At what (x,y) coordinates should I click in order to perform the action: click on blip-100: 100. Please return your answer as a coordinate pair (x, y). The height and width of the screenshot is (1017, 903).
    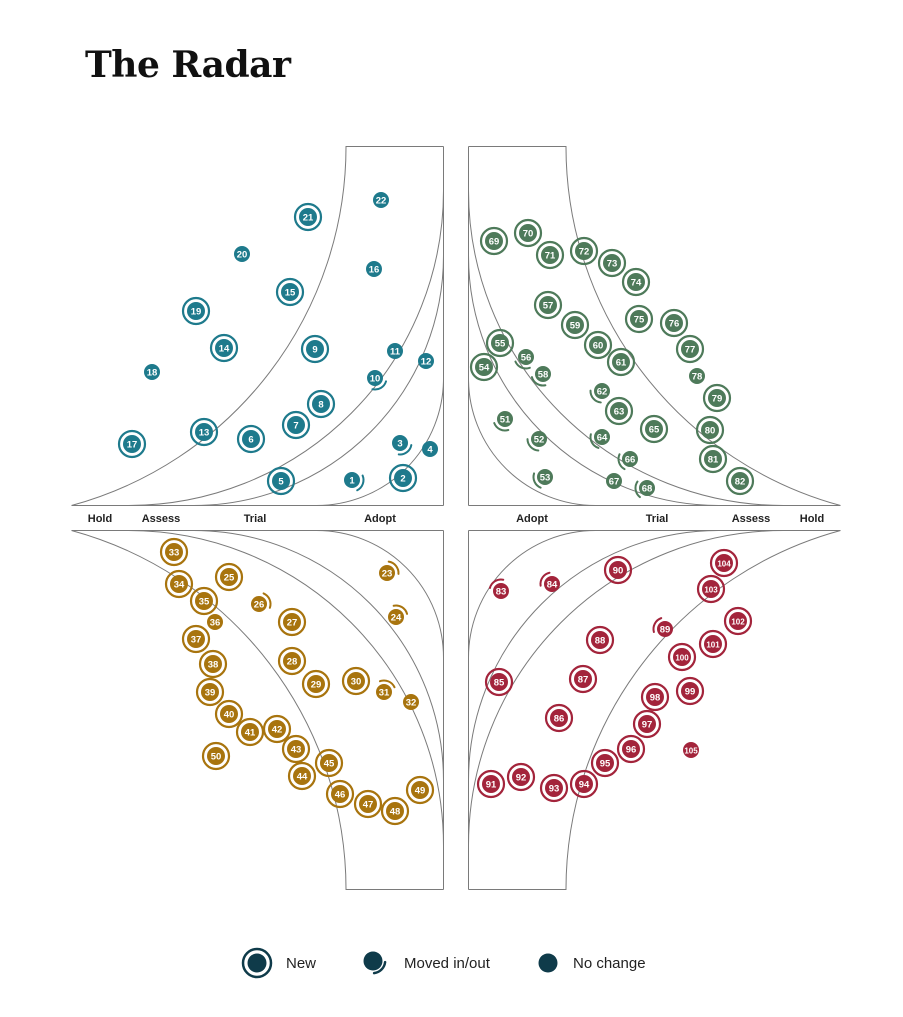
    Looking at the image, I should click on (682, 657).